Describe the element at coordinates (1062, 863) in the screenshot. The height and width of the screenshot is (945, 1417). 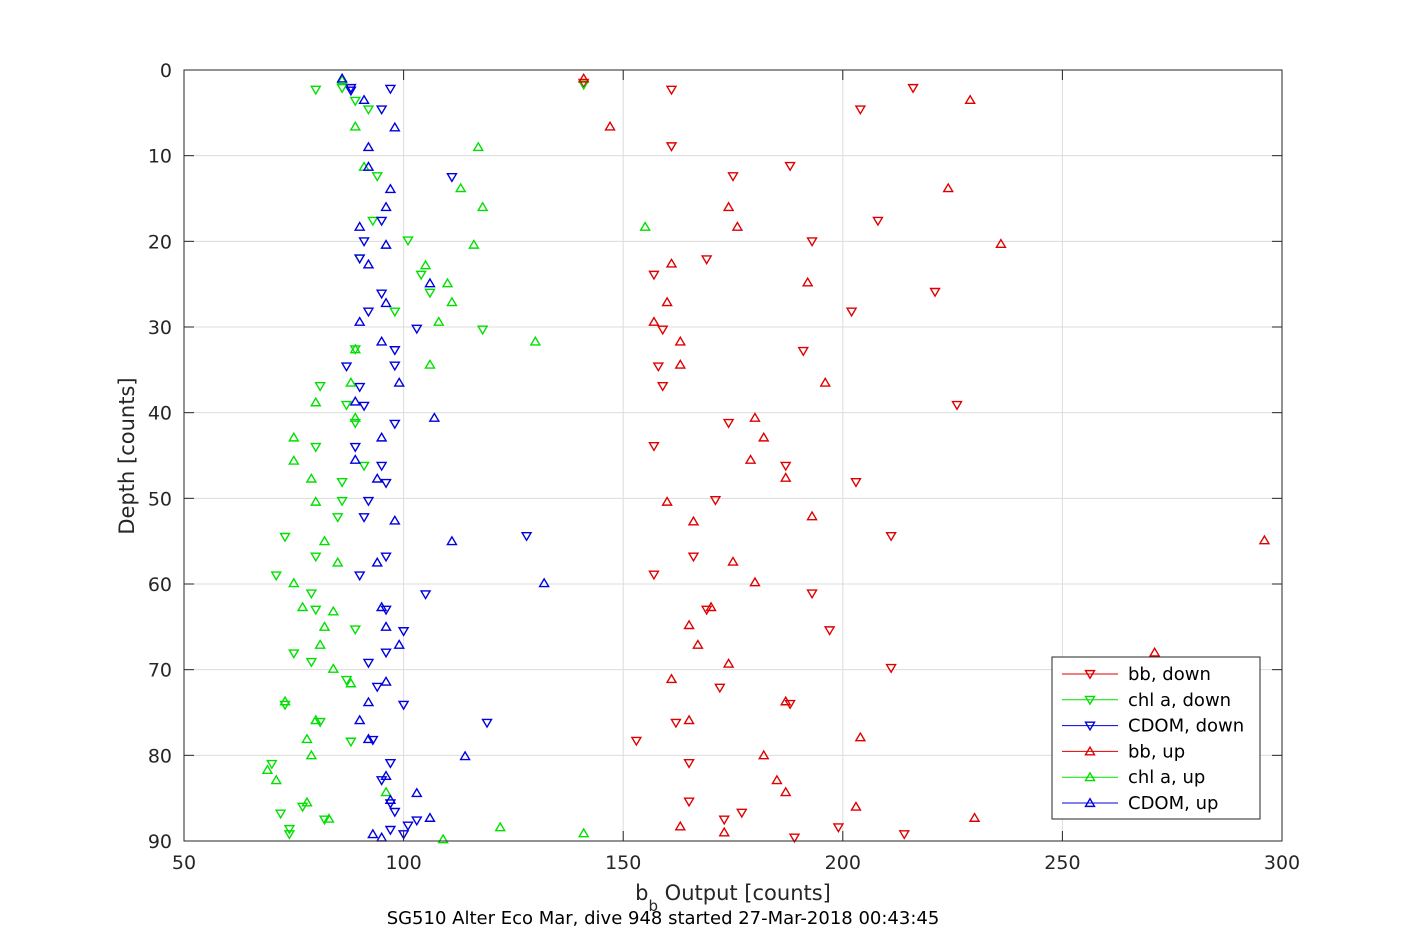
I see `x-tick-label: 250` at that location.